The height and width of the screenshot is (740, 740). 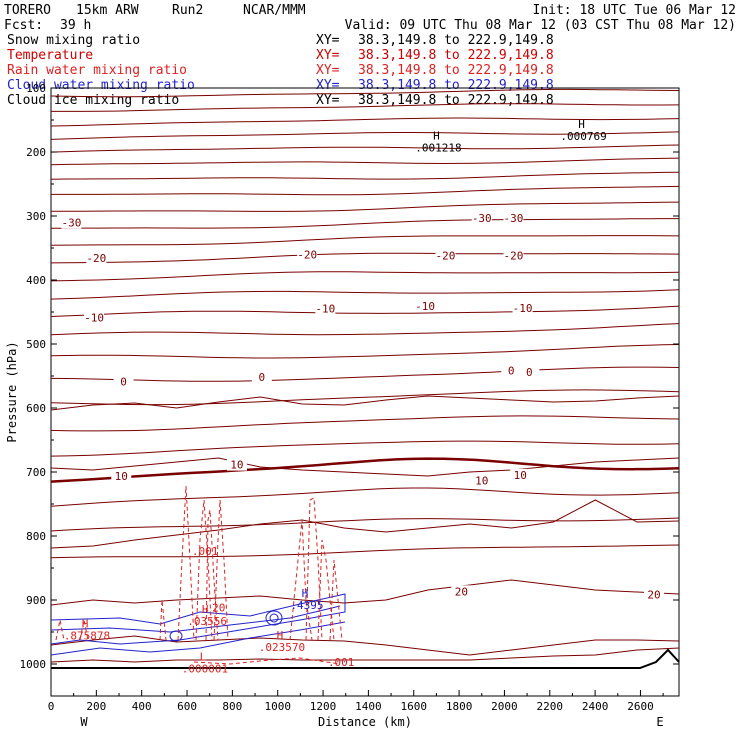 What do you see at coordinates (187, 706) in the screenshot?
I see `x-tick-label: 600` at bounding box center [187, 706].